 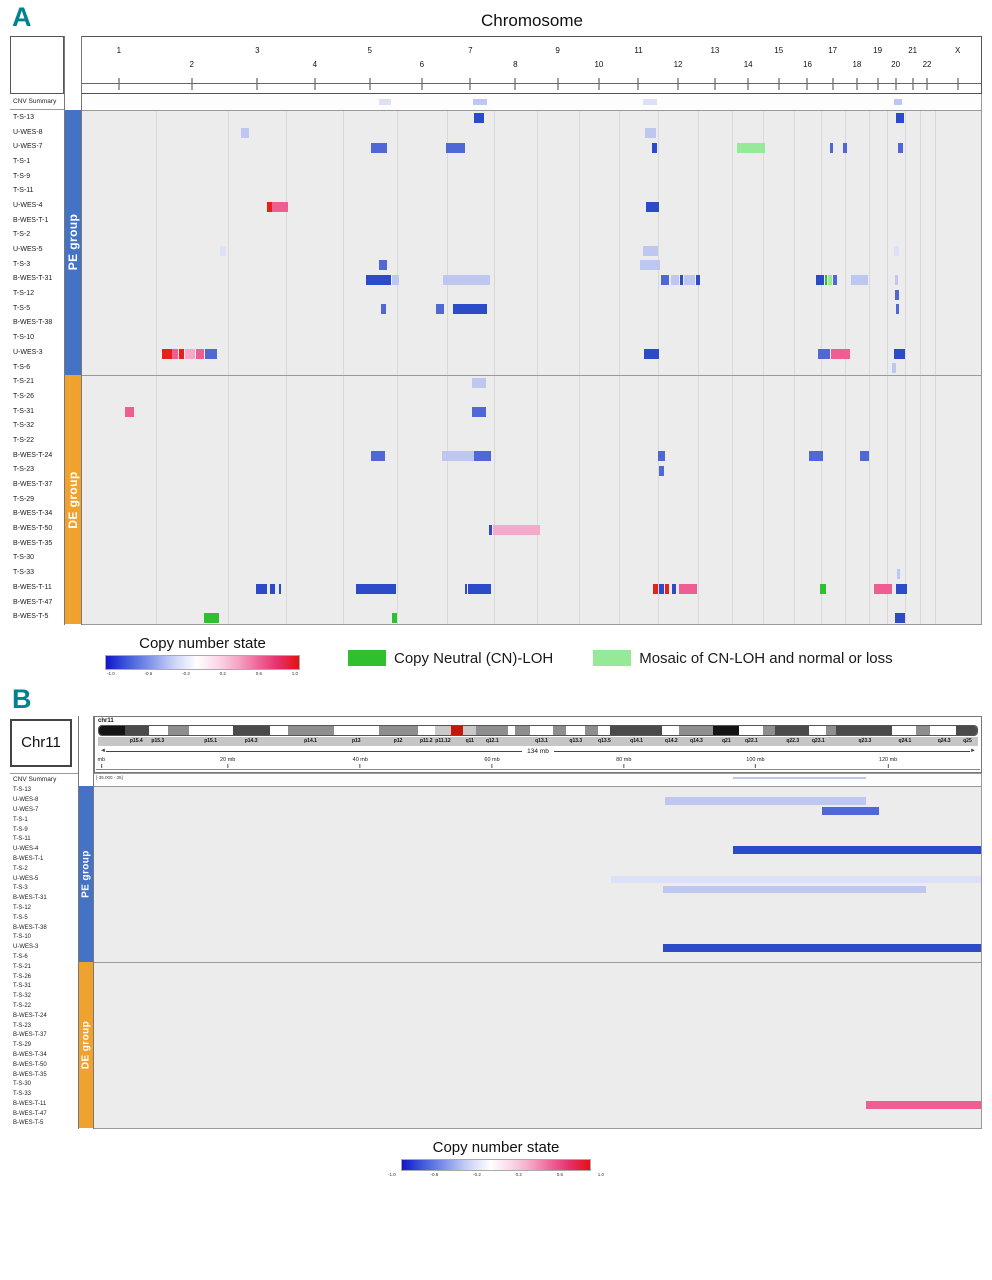 I want to click on chrom-label-15: 15, so click(x=779, y=50).